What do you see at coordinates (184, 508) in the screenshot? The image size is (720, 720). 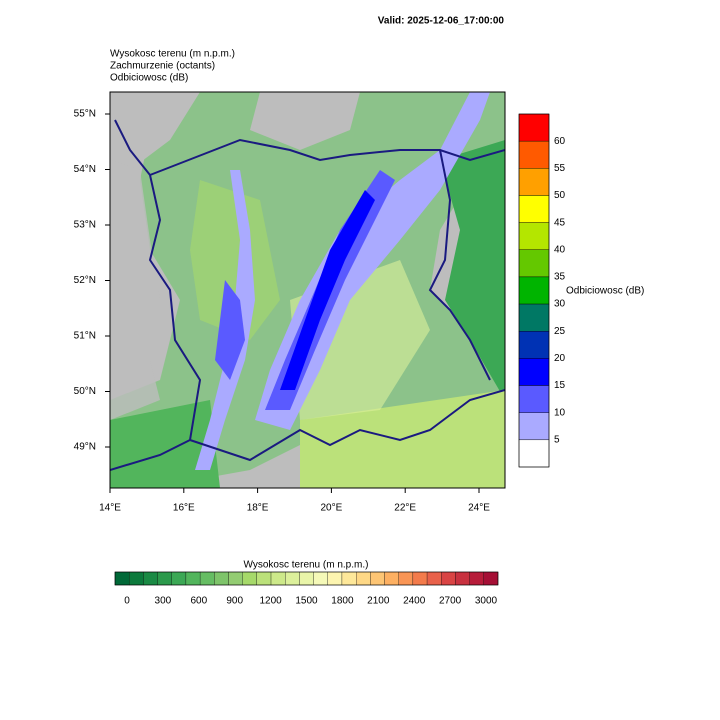 I see `lon-label: 16°E` at bounding box center [184, 508].